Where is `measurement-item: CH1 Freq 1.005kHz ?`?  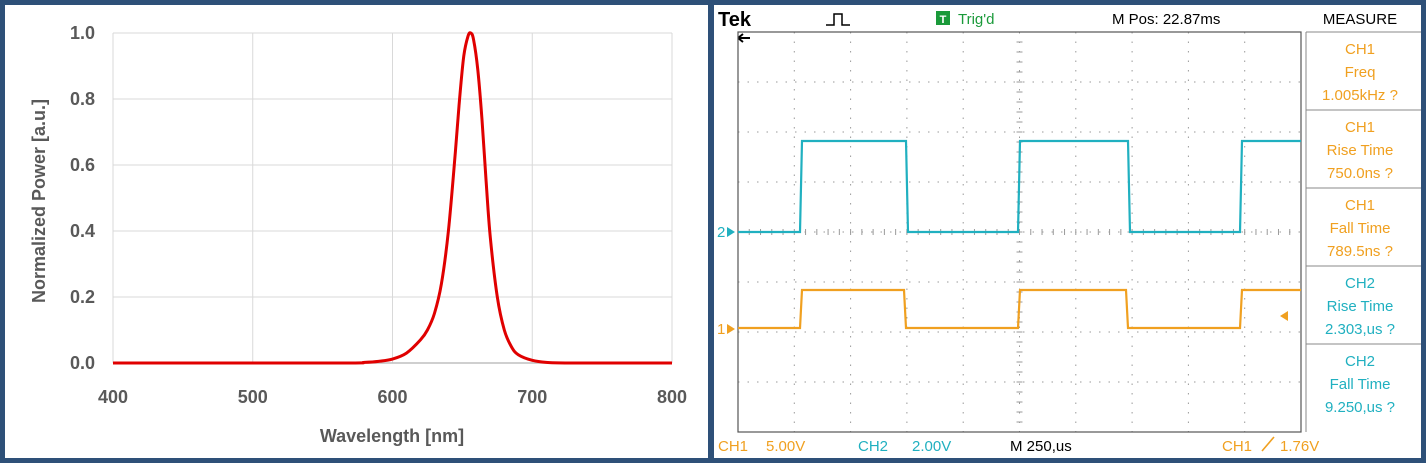
measurement-item: CH1 Freq 1.005kHz ? is located at coordinates (1363, 67).